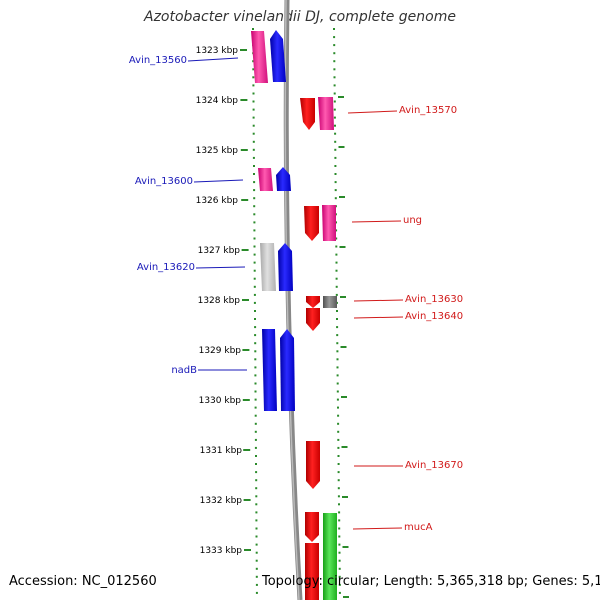 The height and width of the screenshot is (600, 600). What do you see at coordinates (428, 110) in the screenshot?
I see `gene-label-avin-13570: Avin_13570` at bounding box center [428, 110].